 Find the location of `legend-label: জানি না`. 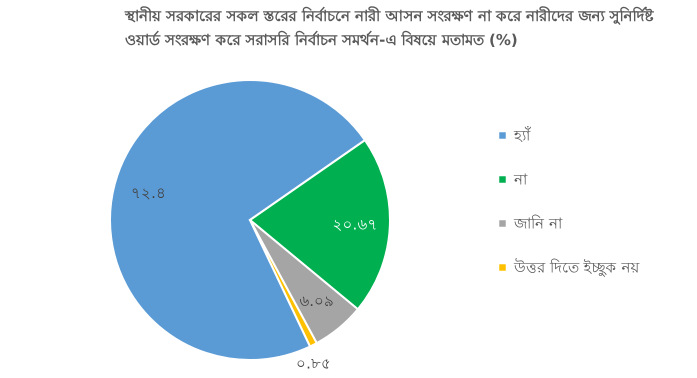

legend-label: জানি না is located at coordinates (538, 223).